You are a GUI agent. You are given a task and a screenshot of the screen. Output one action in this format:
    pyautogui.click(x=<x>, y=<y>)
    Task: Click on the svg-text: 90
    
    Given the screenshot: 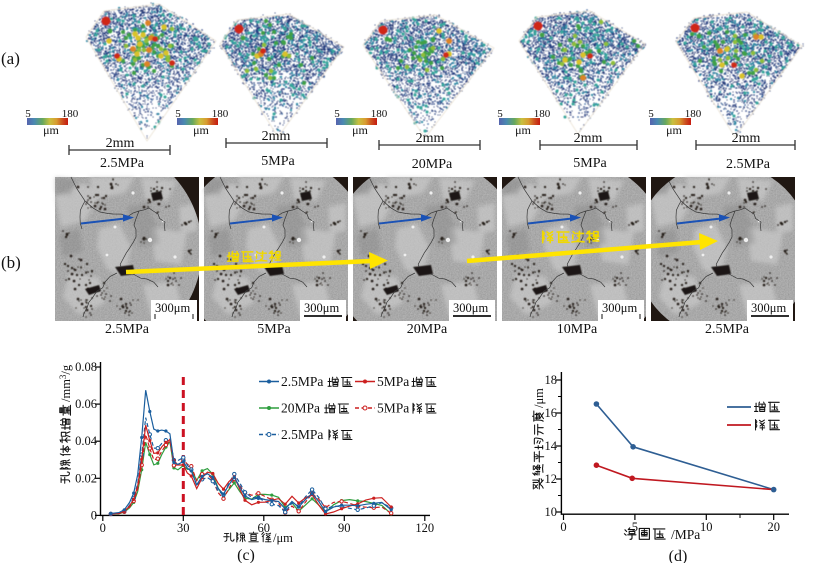 What is the action you would take?
    pyautogui.click(x=344, y=528)
    